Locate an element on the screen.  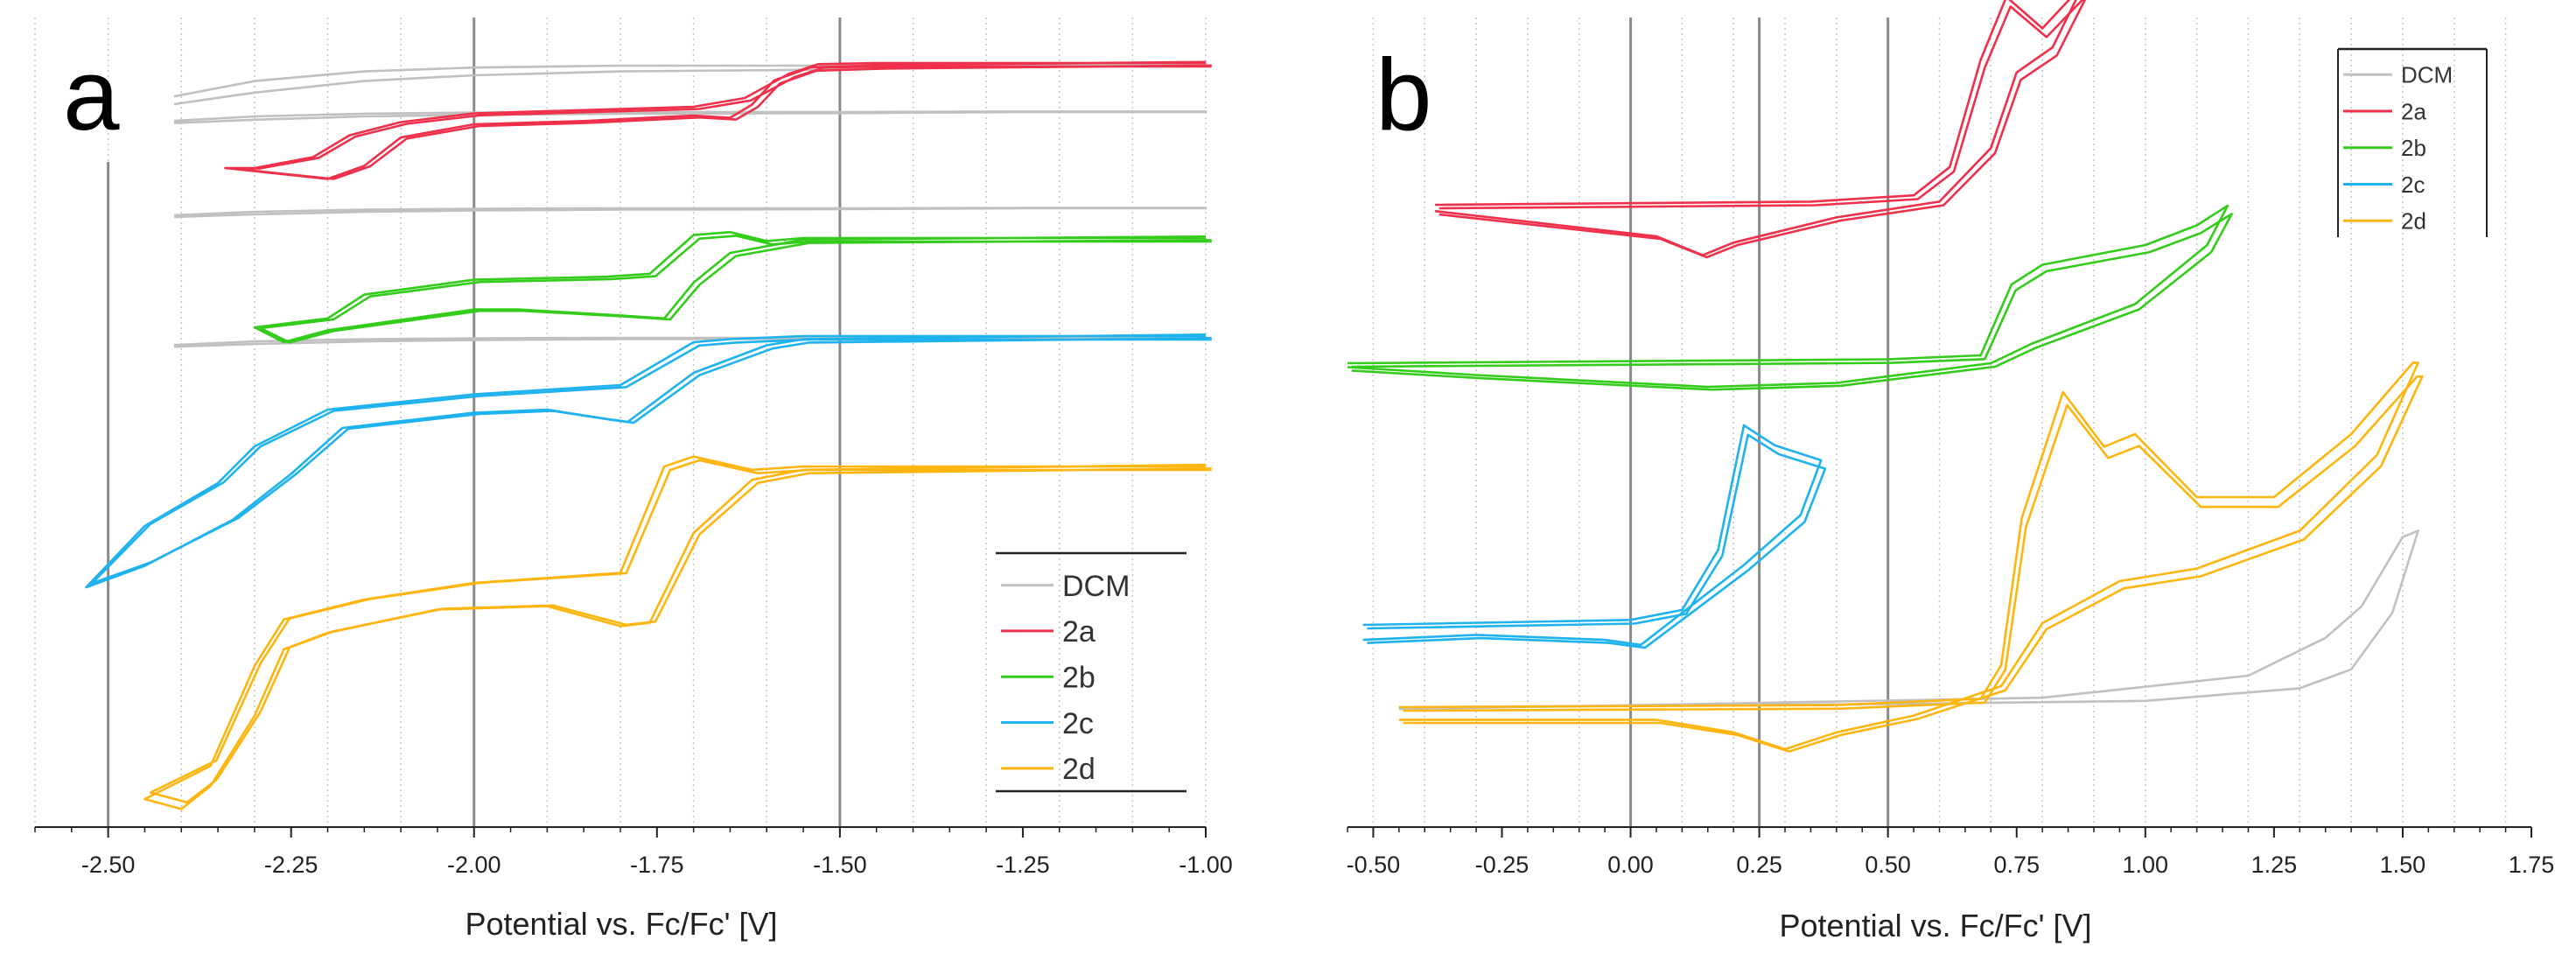
panel-a-x-label: Potential vs. Fc/Fc' [V] is located at coordinates (622, 924).